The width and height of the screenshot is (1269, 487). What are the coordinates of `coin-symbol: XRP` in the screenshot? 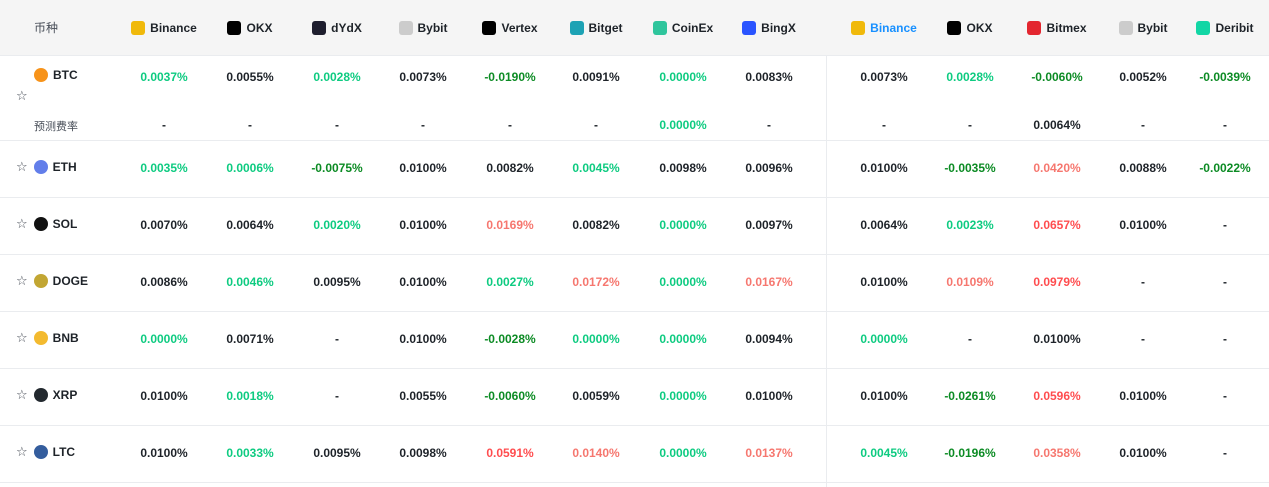 It's located at (65, 395).